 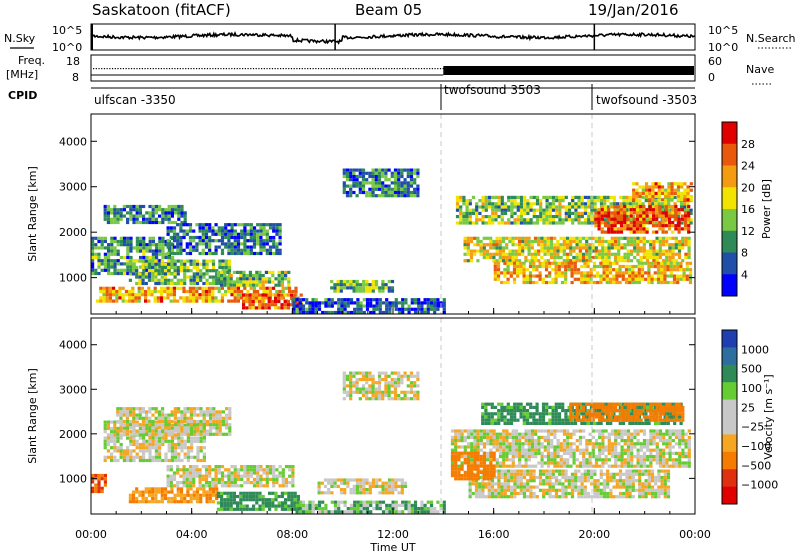 What do you see at coordinates (729, 241) in the screenshot?
I see `colorbar-swatch` at bounding box center [729, 241].